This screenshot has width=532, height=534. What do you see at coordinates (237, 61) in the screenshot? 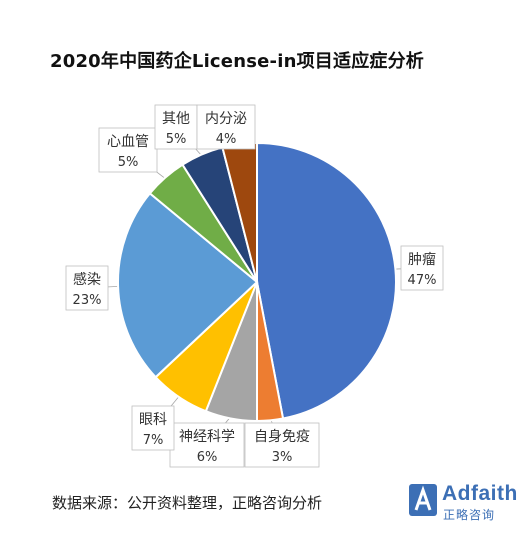
I see `chart-title: 2020年中国药企License-in项目适应症分析` at bounding box center [237, 61].